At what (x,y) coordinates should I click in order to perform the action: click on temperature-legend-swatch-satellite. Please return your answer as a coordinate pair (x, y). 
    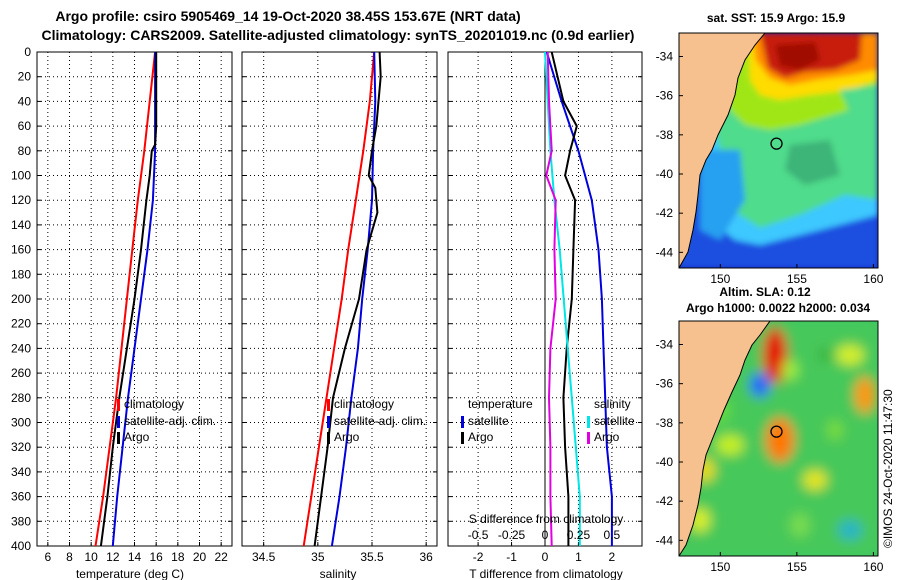
    Looking at the image, I should click on (118, 422).